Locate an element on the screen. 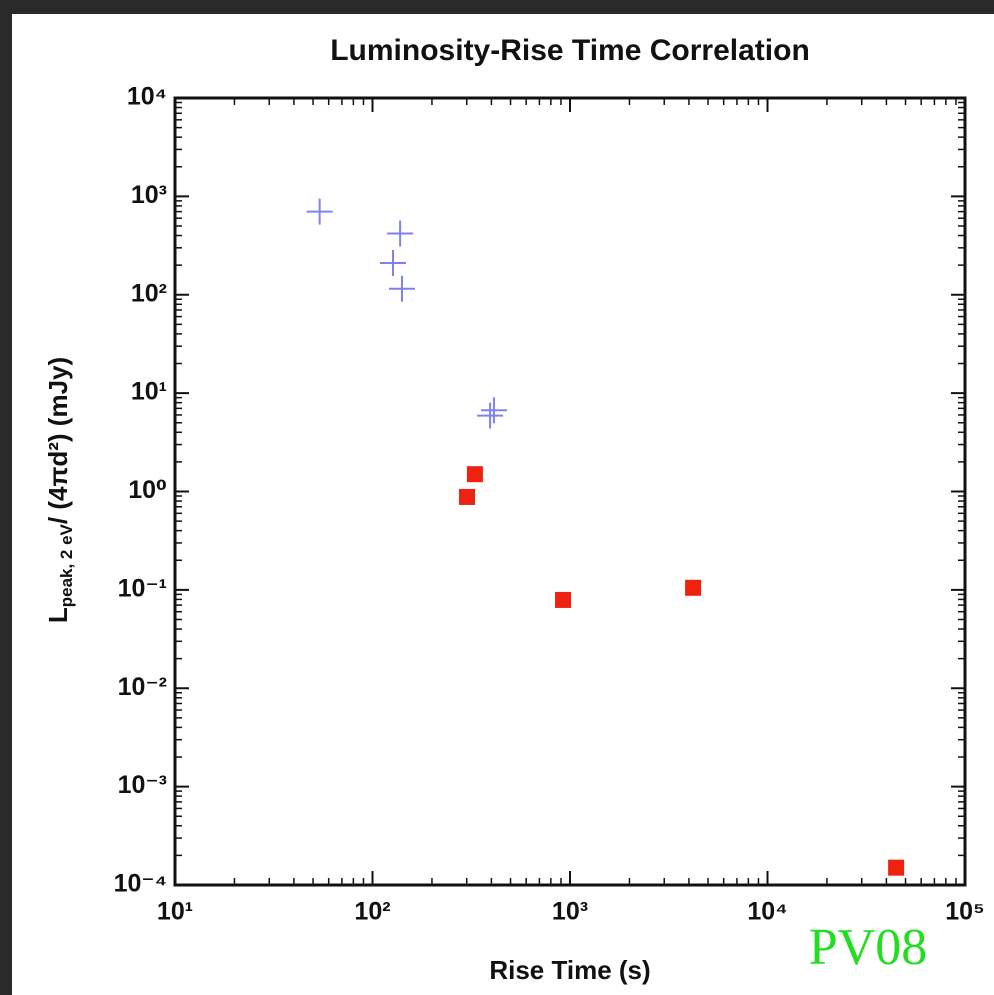  x-tick-label: 10³ is located at coordinates (570, 912).